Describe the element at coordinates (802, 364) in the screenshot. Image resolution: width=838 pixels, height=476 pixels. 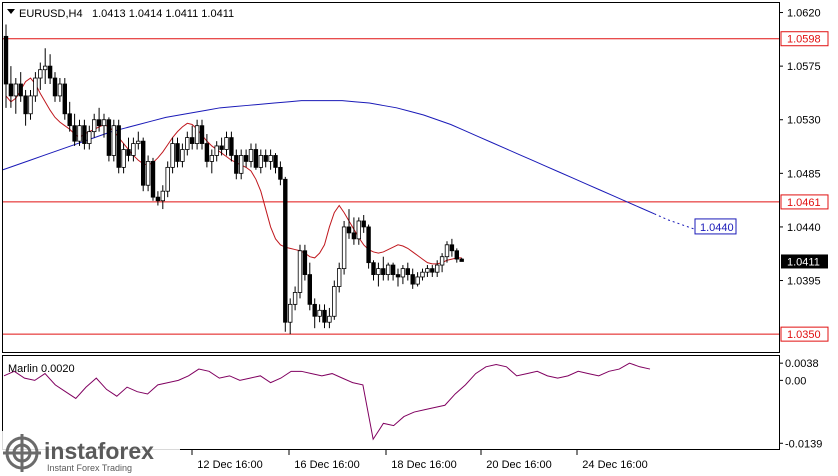
I see `indicator-axis-label: 0.0038` at that location.